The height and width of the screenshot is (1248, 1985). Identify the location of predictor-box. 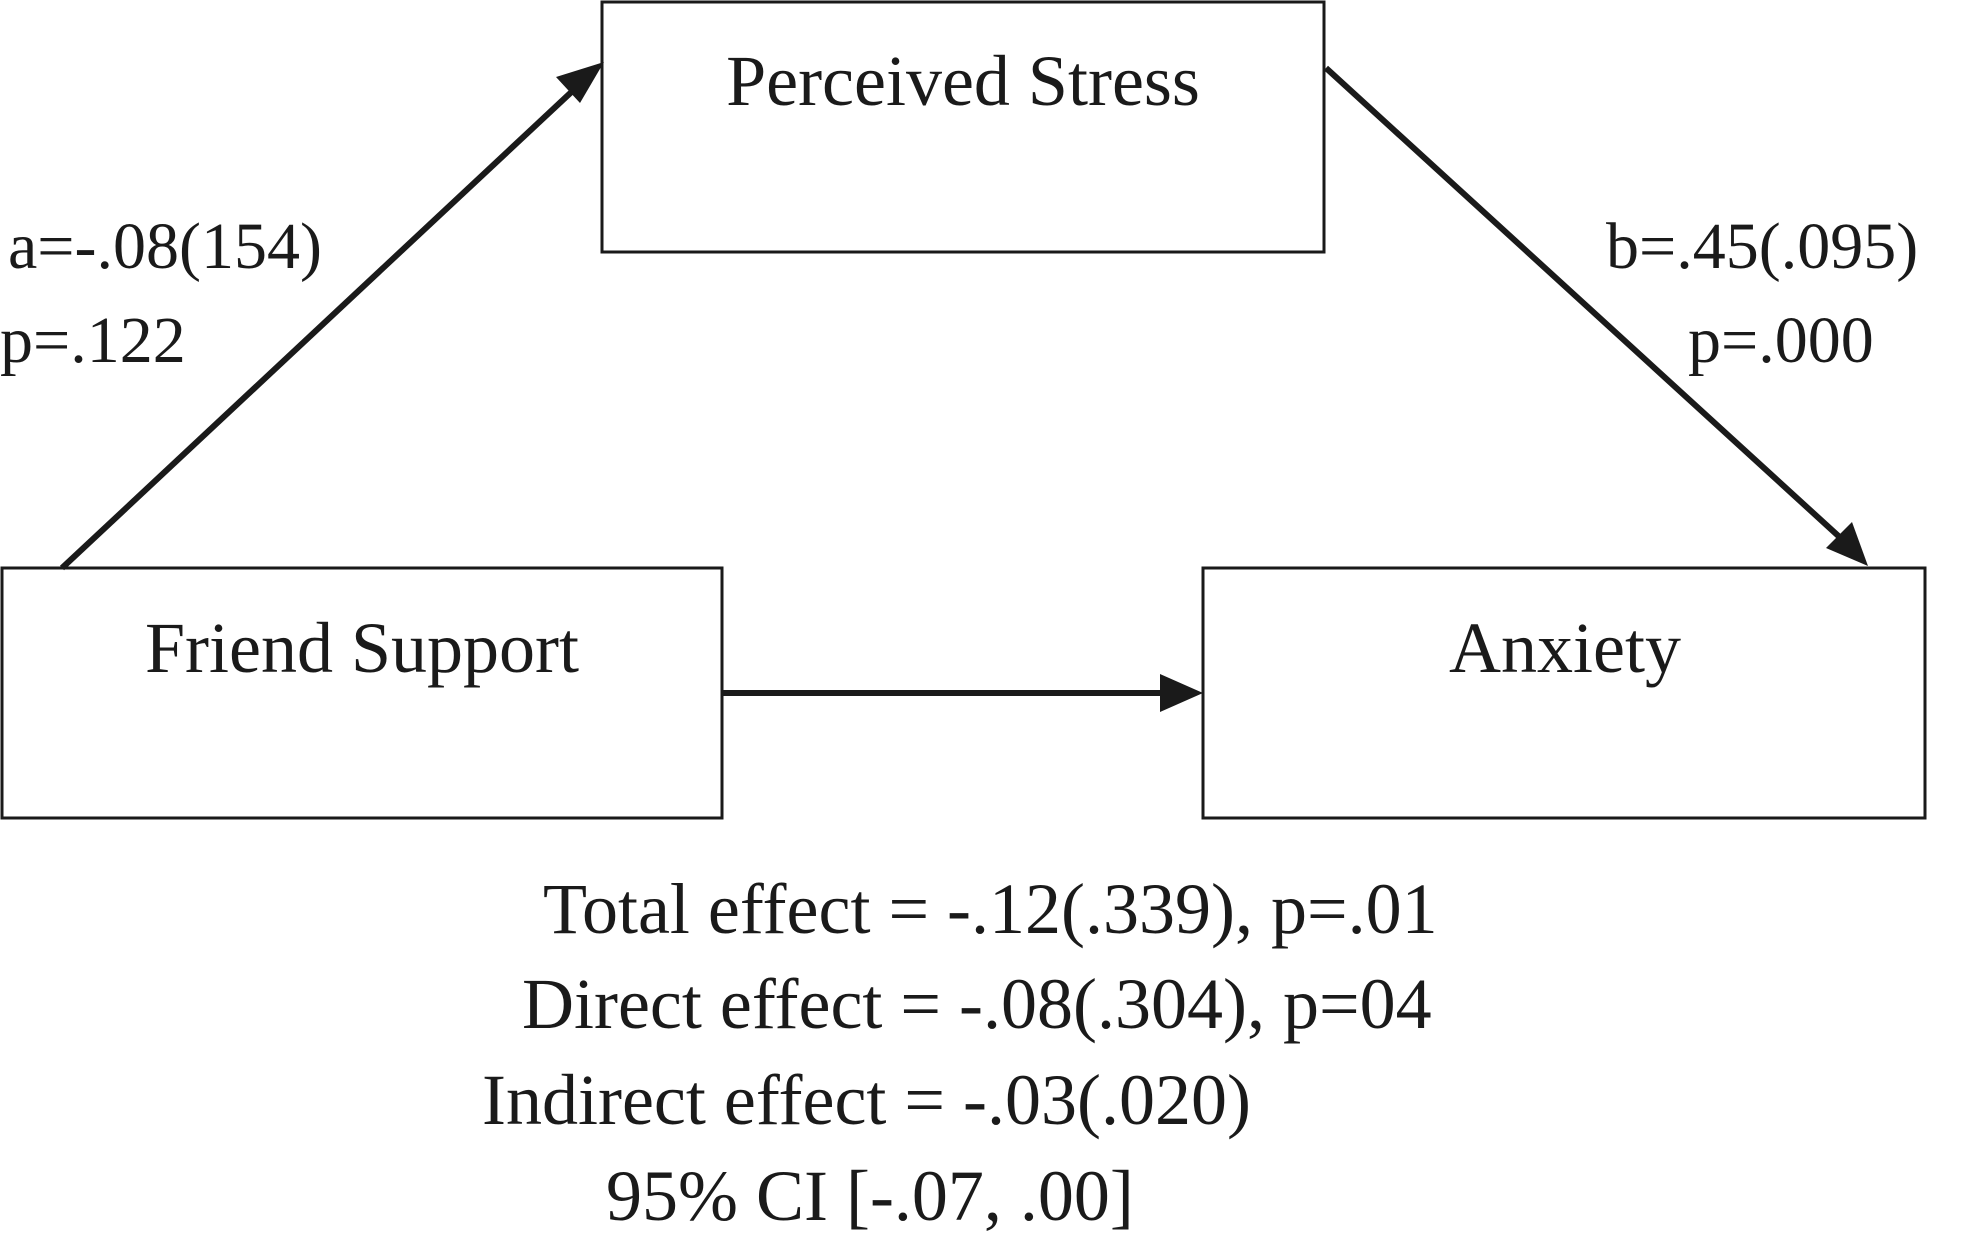
(362, 693).